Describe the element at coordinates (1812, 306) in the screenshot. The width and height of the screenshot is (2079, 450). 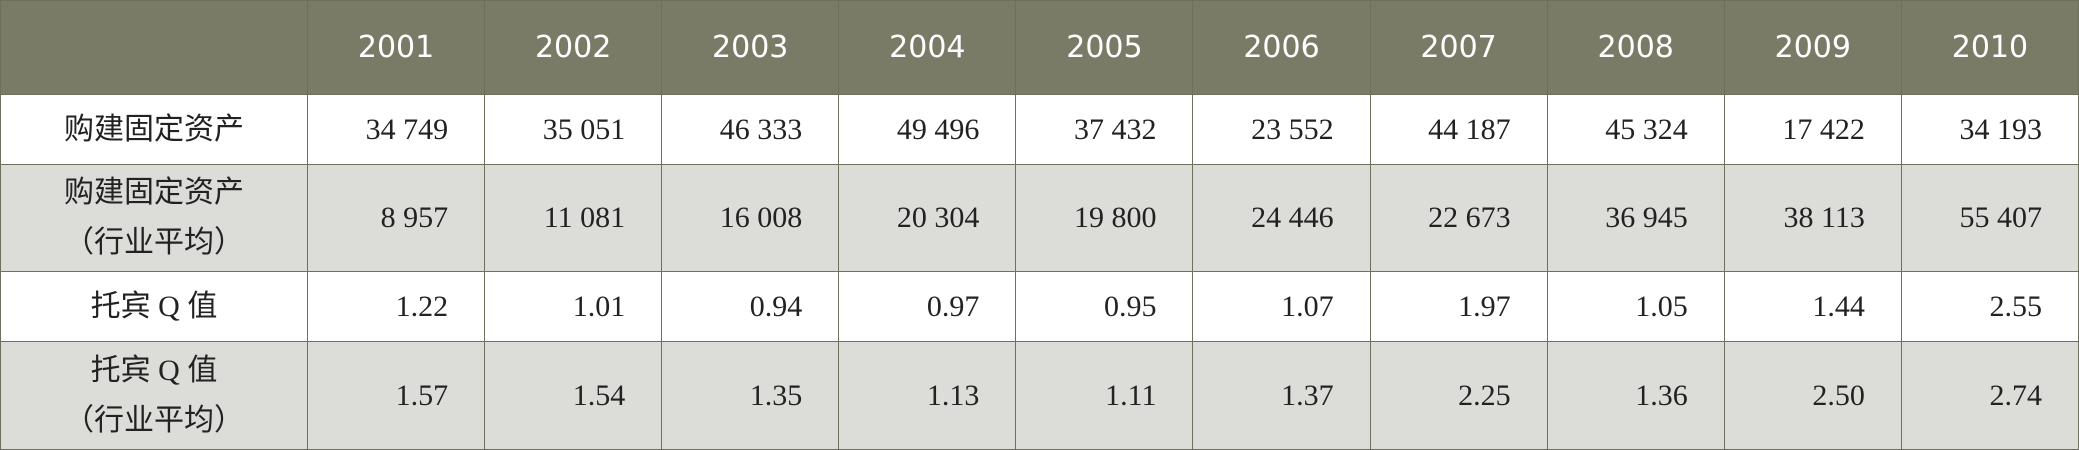
I see `value-cell: 1.44` at that location.